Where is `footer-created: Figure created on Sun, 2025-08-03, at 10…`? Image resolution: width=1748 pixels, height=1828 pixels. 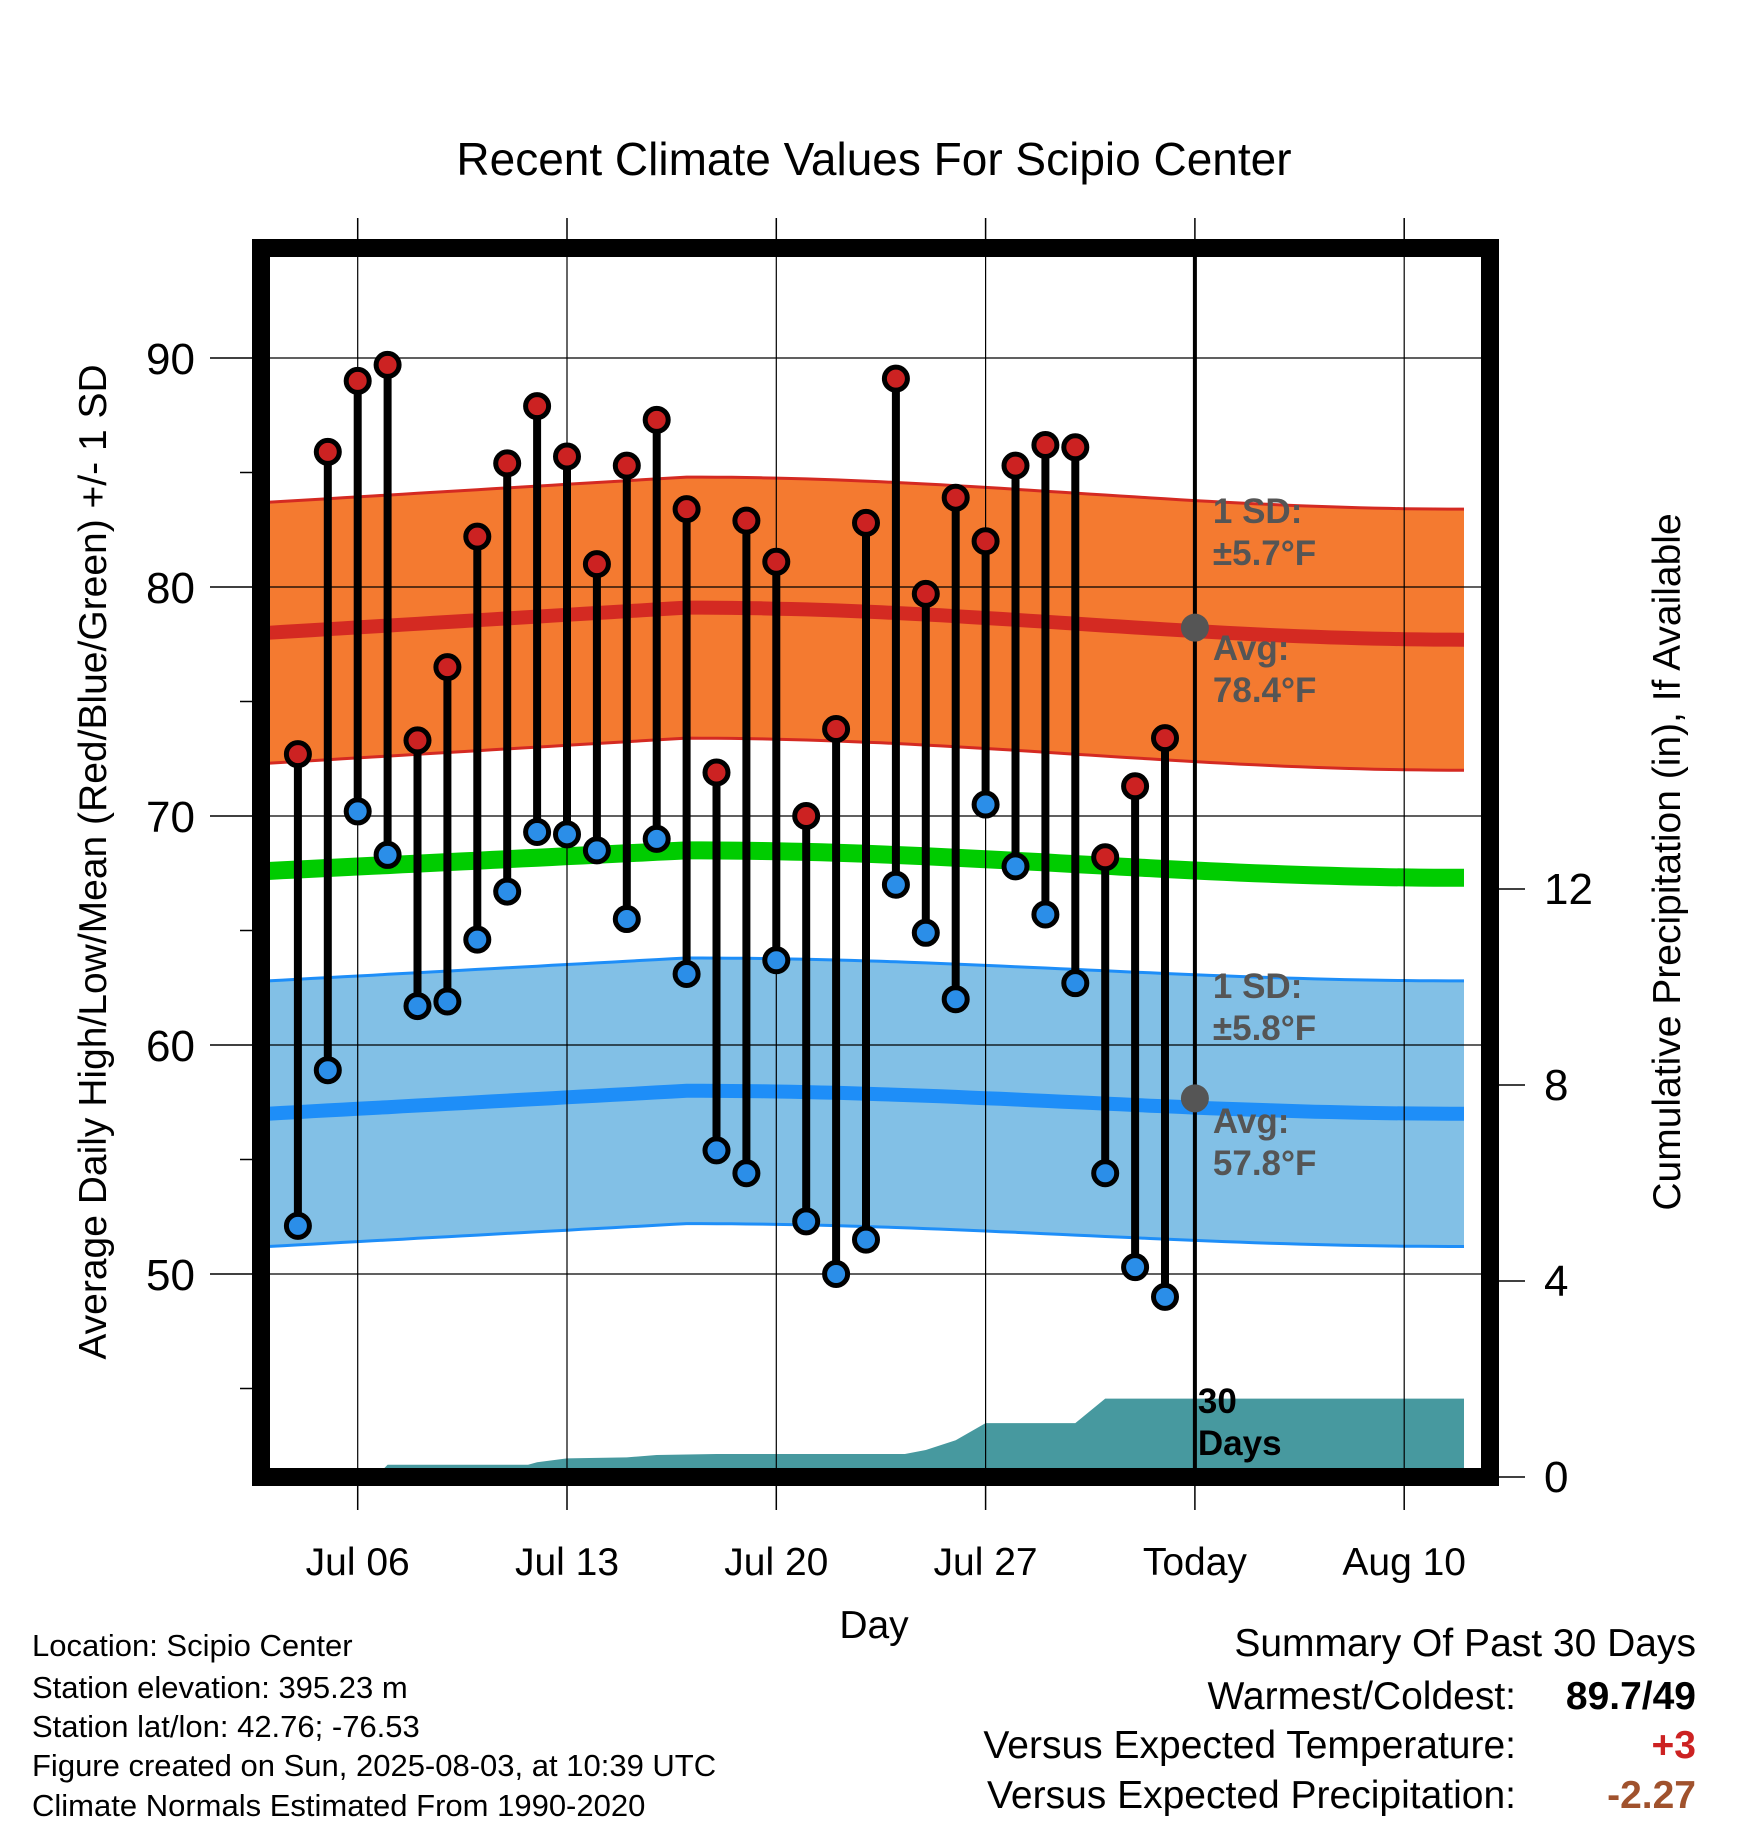
footer-created: Figure created on Sun, 2025-08-03, at 10… is located at coordinates (374, 1765).